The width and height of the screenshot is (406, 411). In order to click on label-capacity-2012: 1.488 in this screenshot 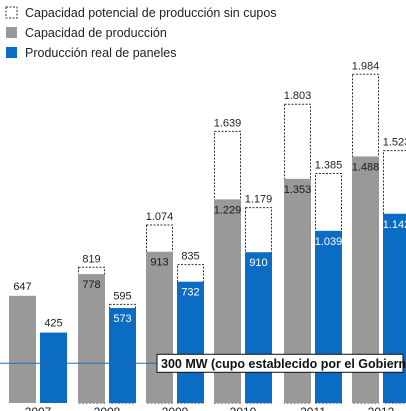, I will do `click(366, 167)`.